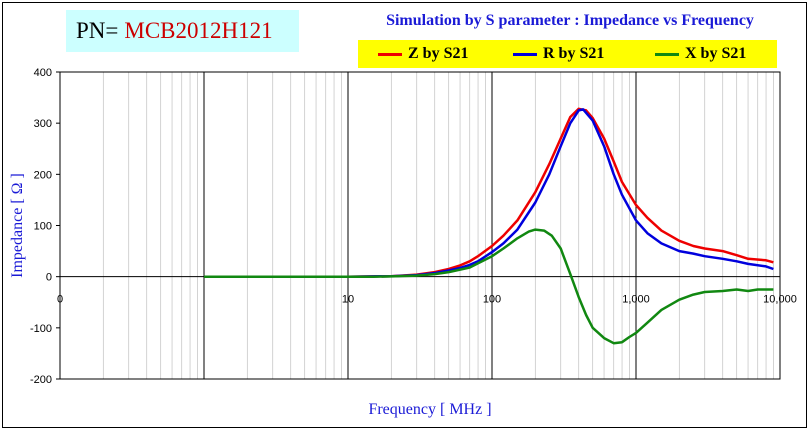  What do you see at coordinates (438, 53) in the screenshot?
I see `legend-label-z: Z by S21` at bounding box center [438, 53].